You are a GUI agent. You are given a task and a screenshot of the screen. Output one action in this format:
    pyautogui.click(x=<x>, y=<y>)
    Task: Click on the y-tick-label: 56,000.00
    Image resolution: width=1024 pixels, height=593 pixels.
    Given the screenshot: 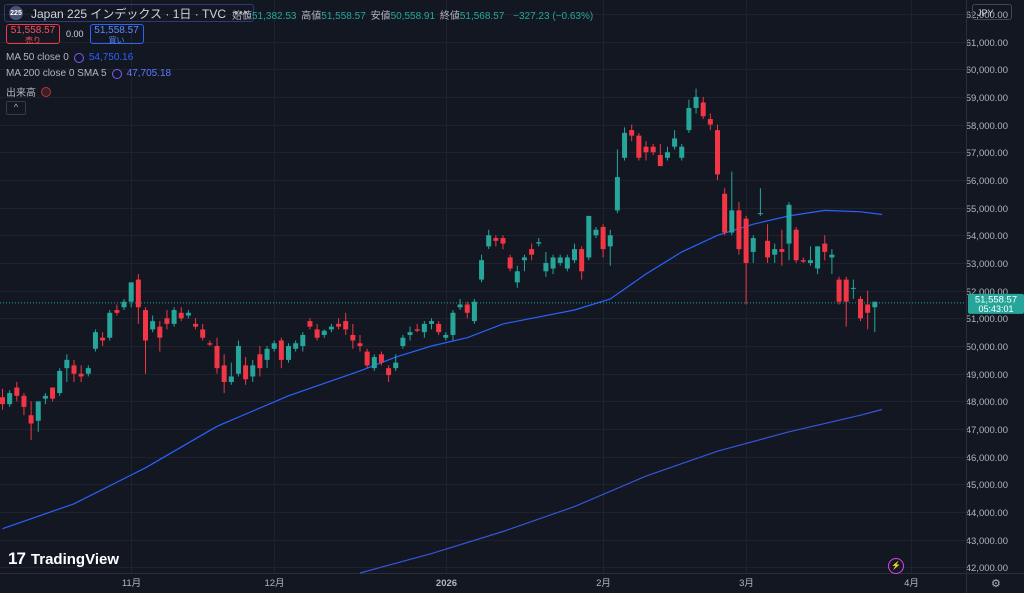 What is the action you would take?
    pyautogui.click(x=987, y=181)
    